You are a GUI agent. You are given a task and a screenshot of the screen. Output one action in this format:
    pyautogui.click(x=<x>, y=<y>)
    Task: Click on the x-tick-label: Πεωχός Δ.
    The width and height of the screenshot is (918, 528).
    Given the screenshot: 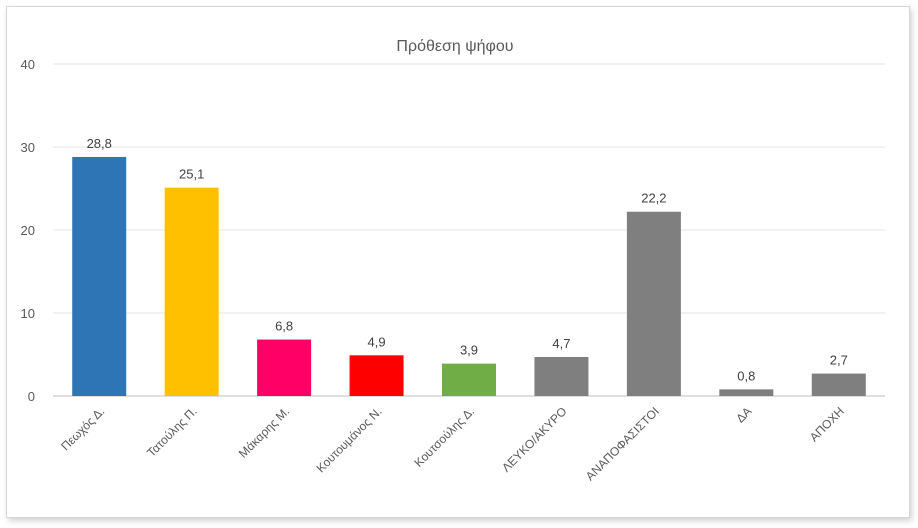 What is the action you would take?
    pyautogui.click(x=82, y=428)
    